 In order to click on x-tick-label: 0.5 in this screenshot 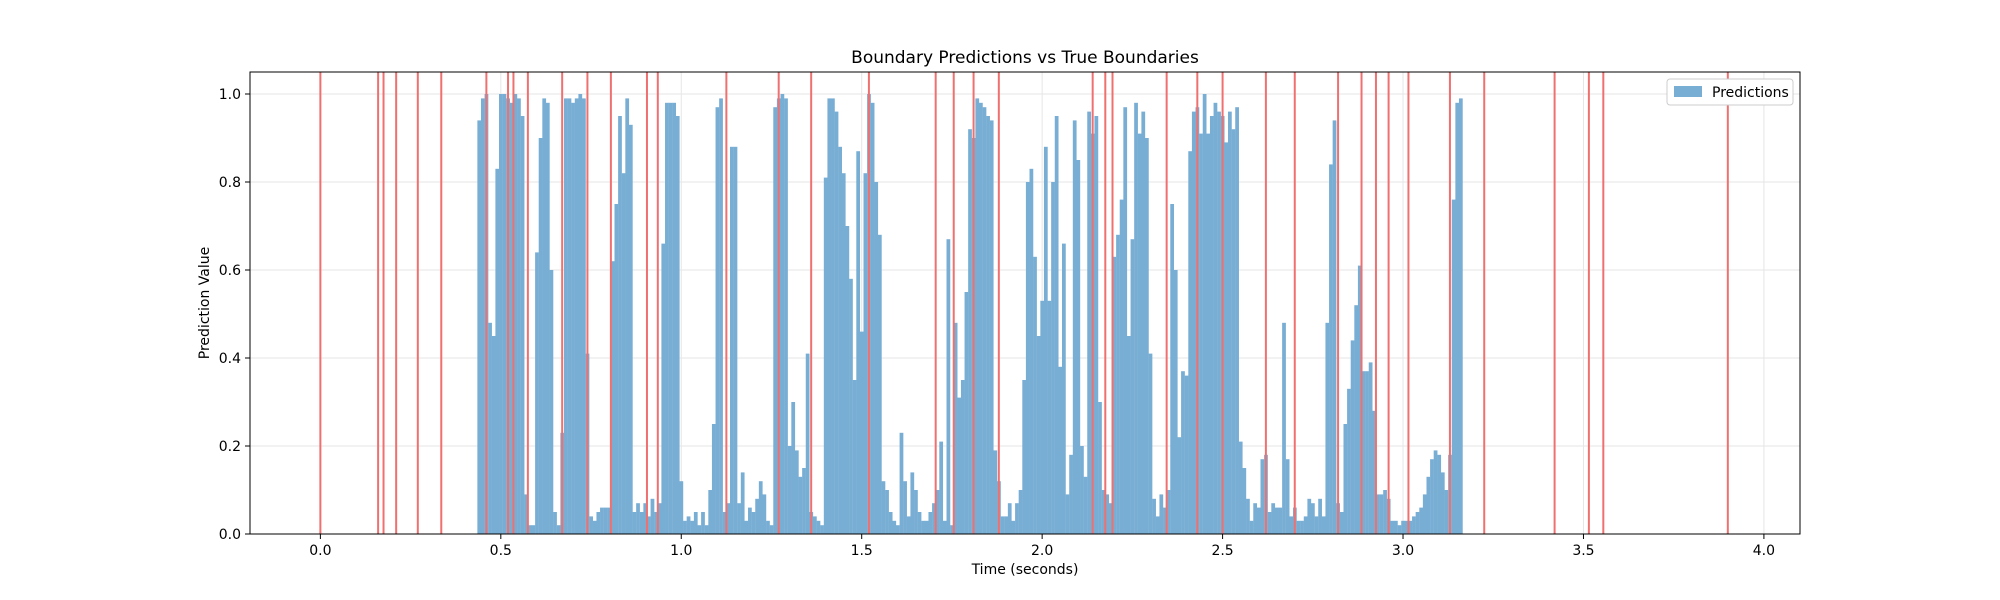, I will do `click(501, 551)`.